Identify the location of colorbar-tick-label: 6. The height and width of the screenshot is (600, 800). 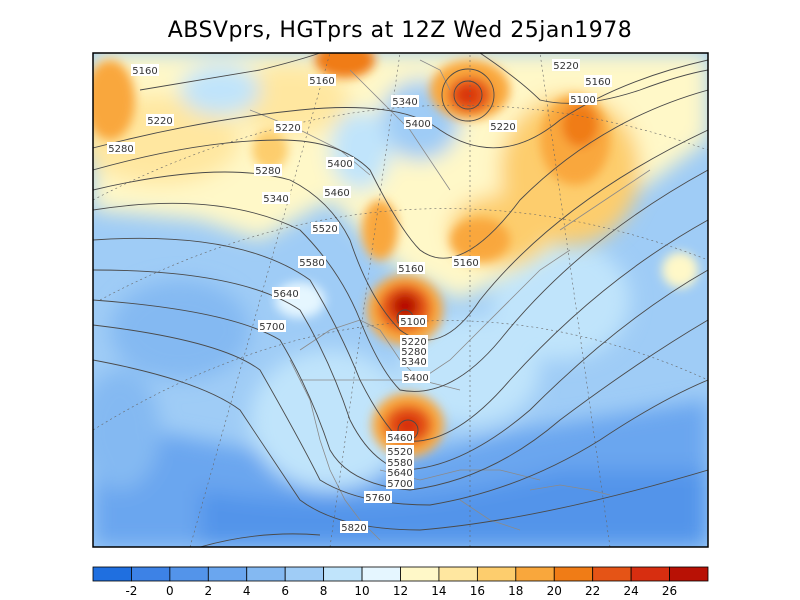
(285, 591).